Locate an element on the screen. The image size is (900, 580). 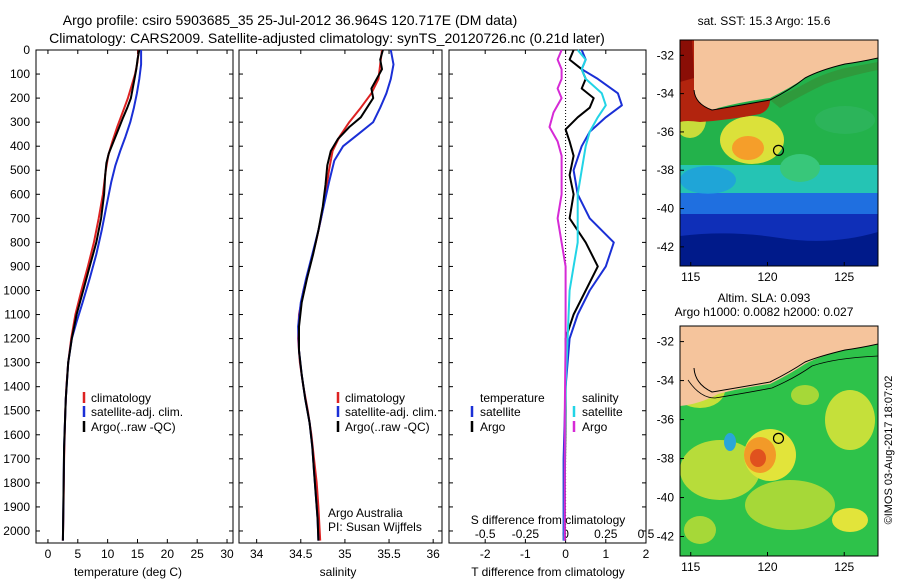
x-tick-label: 35 is located at coordinates (345, 554).